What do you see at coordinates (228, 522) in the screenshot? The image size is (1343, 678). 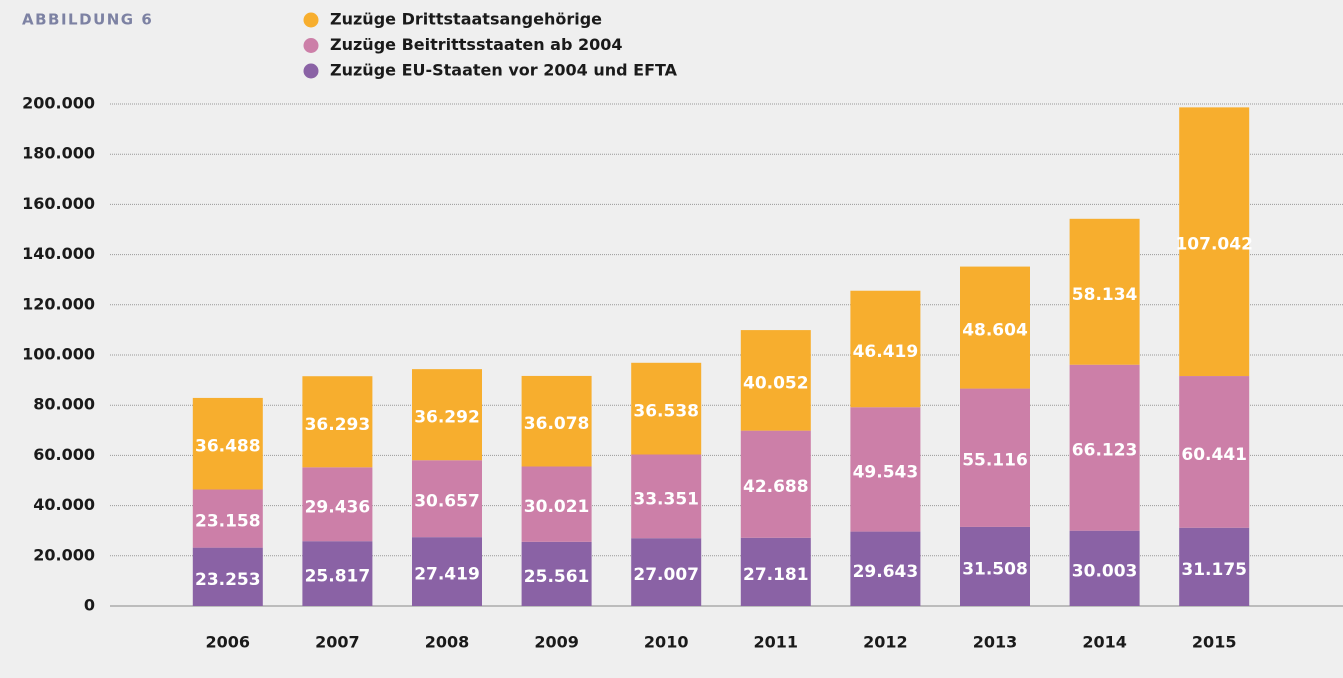 I see `data-label: 23.158` at bounding box center [228, 522].